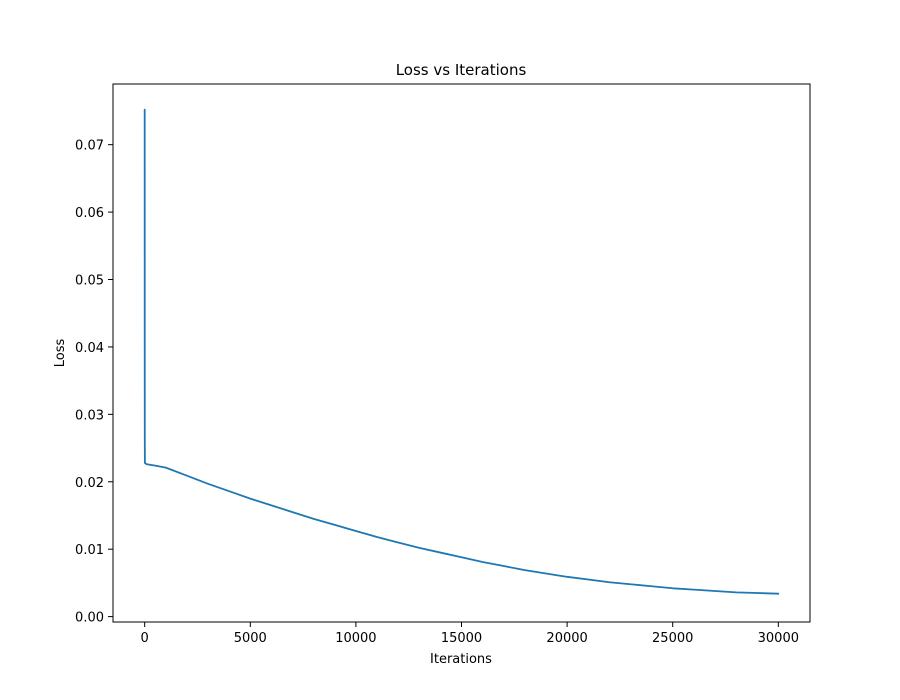 This screenshot has width=900, height=700. Describe the element at coordinates (461, 638) in the screenshot. I see `x-tick-label: 15000` at that location.